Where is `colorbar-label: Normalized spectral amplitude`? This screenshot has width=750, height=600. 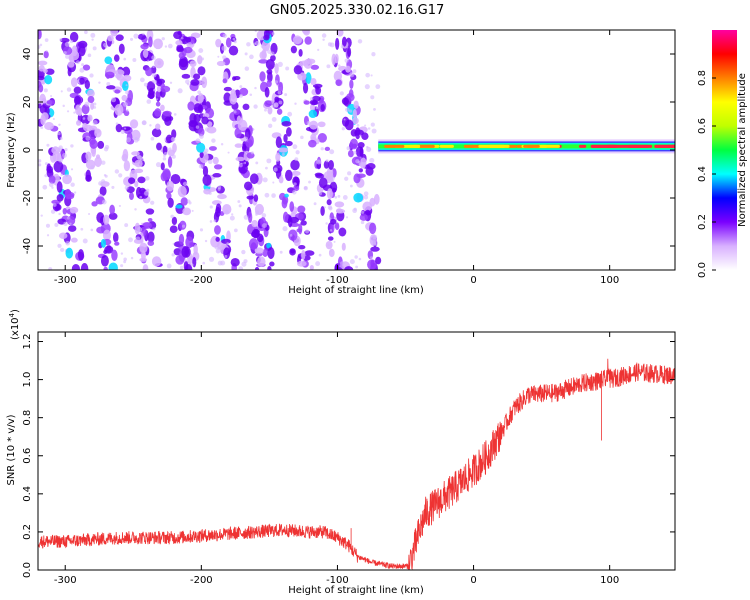
colorbar-label: Normalized spectral amplitude is located at coordinates (742, 150).